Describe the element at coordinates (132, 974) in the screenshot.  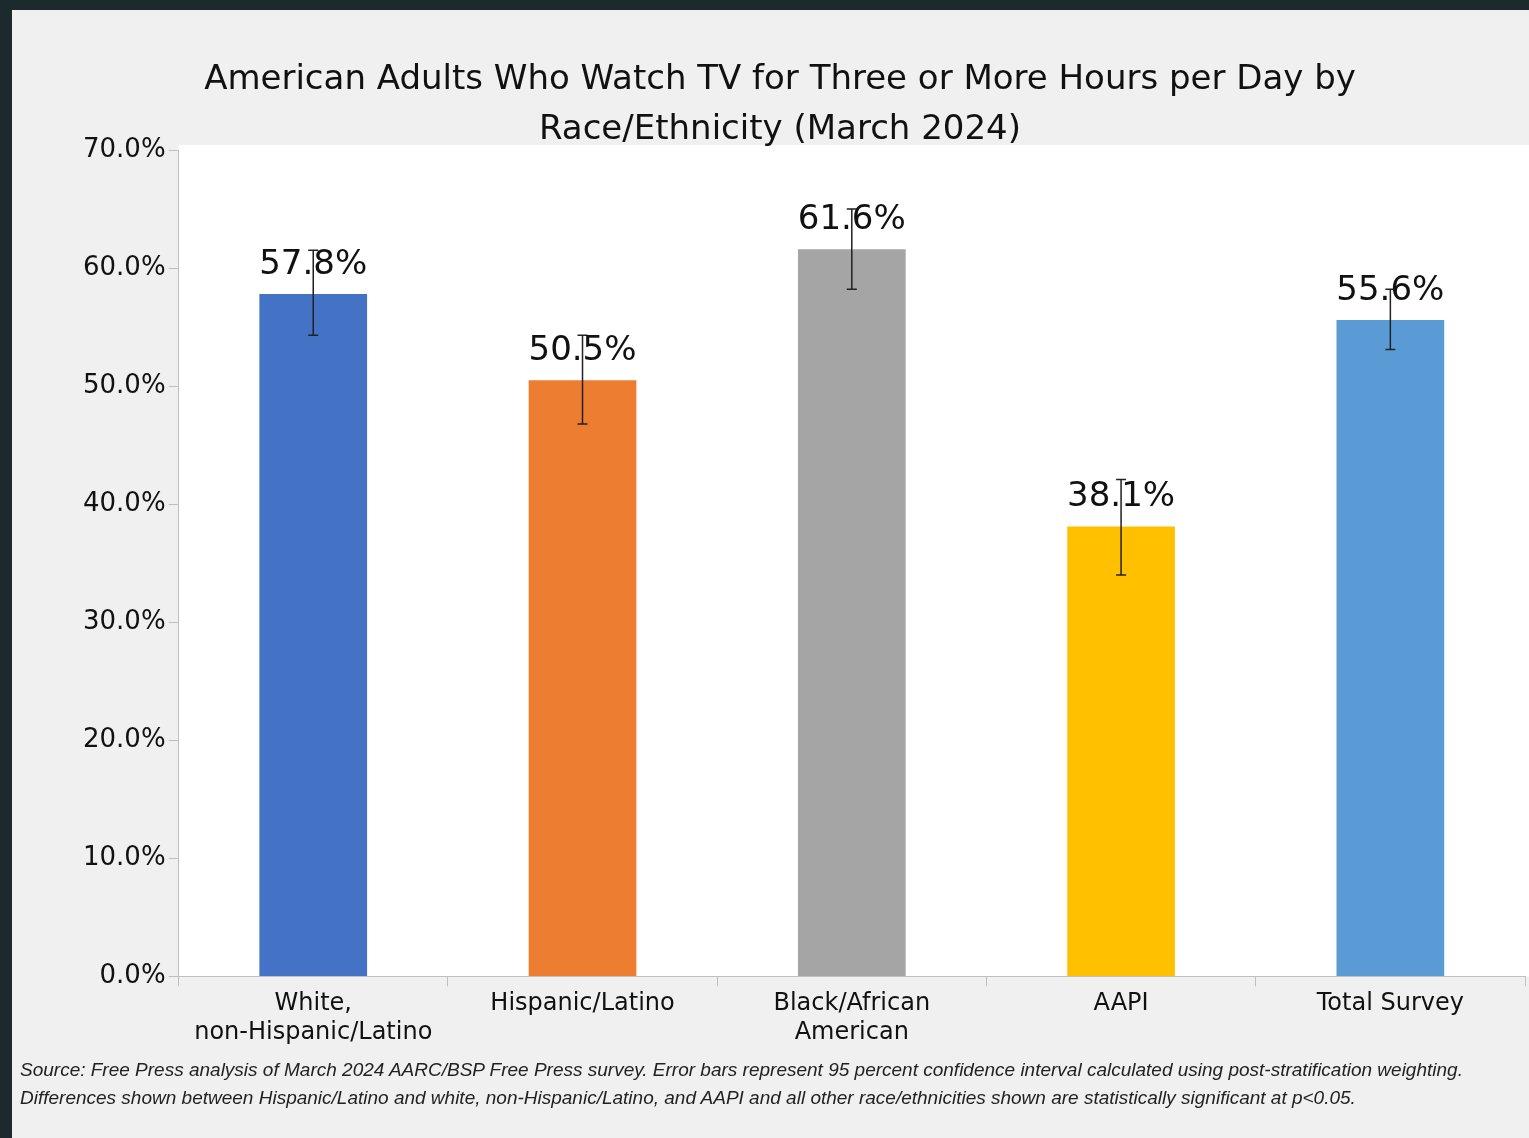
I see `y-tick-label: 0.0%` at that location.